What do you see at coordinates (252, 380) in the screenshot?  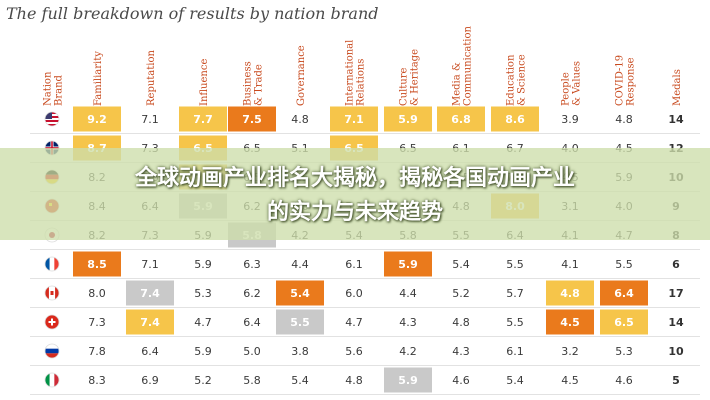 I see `data-label: 5.8` at bounding box center [252, 380].